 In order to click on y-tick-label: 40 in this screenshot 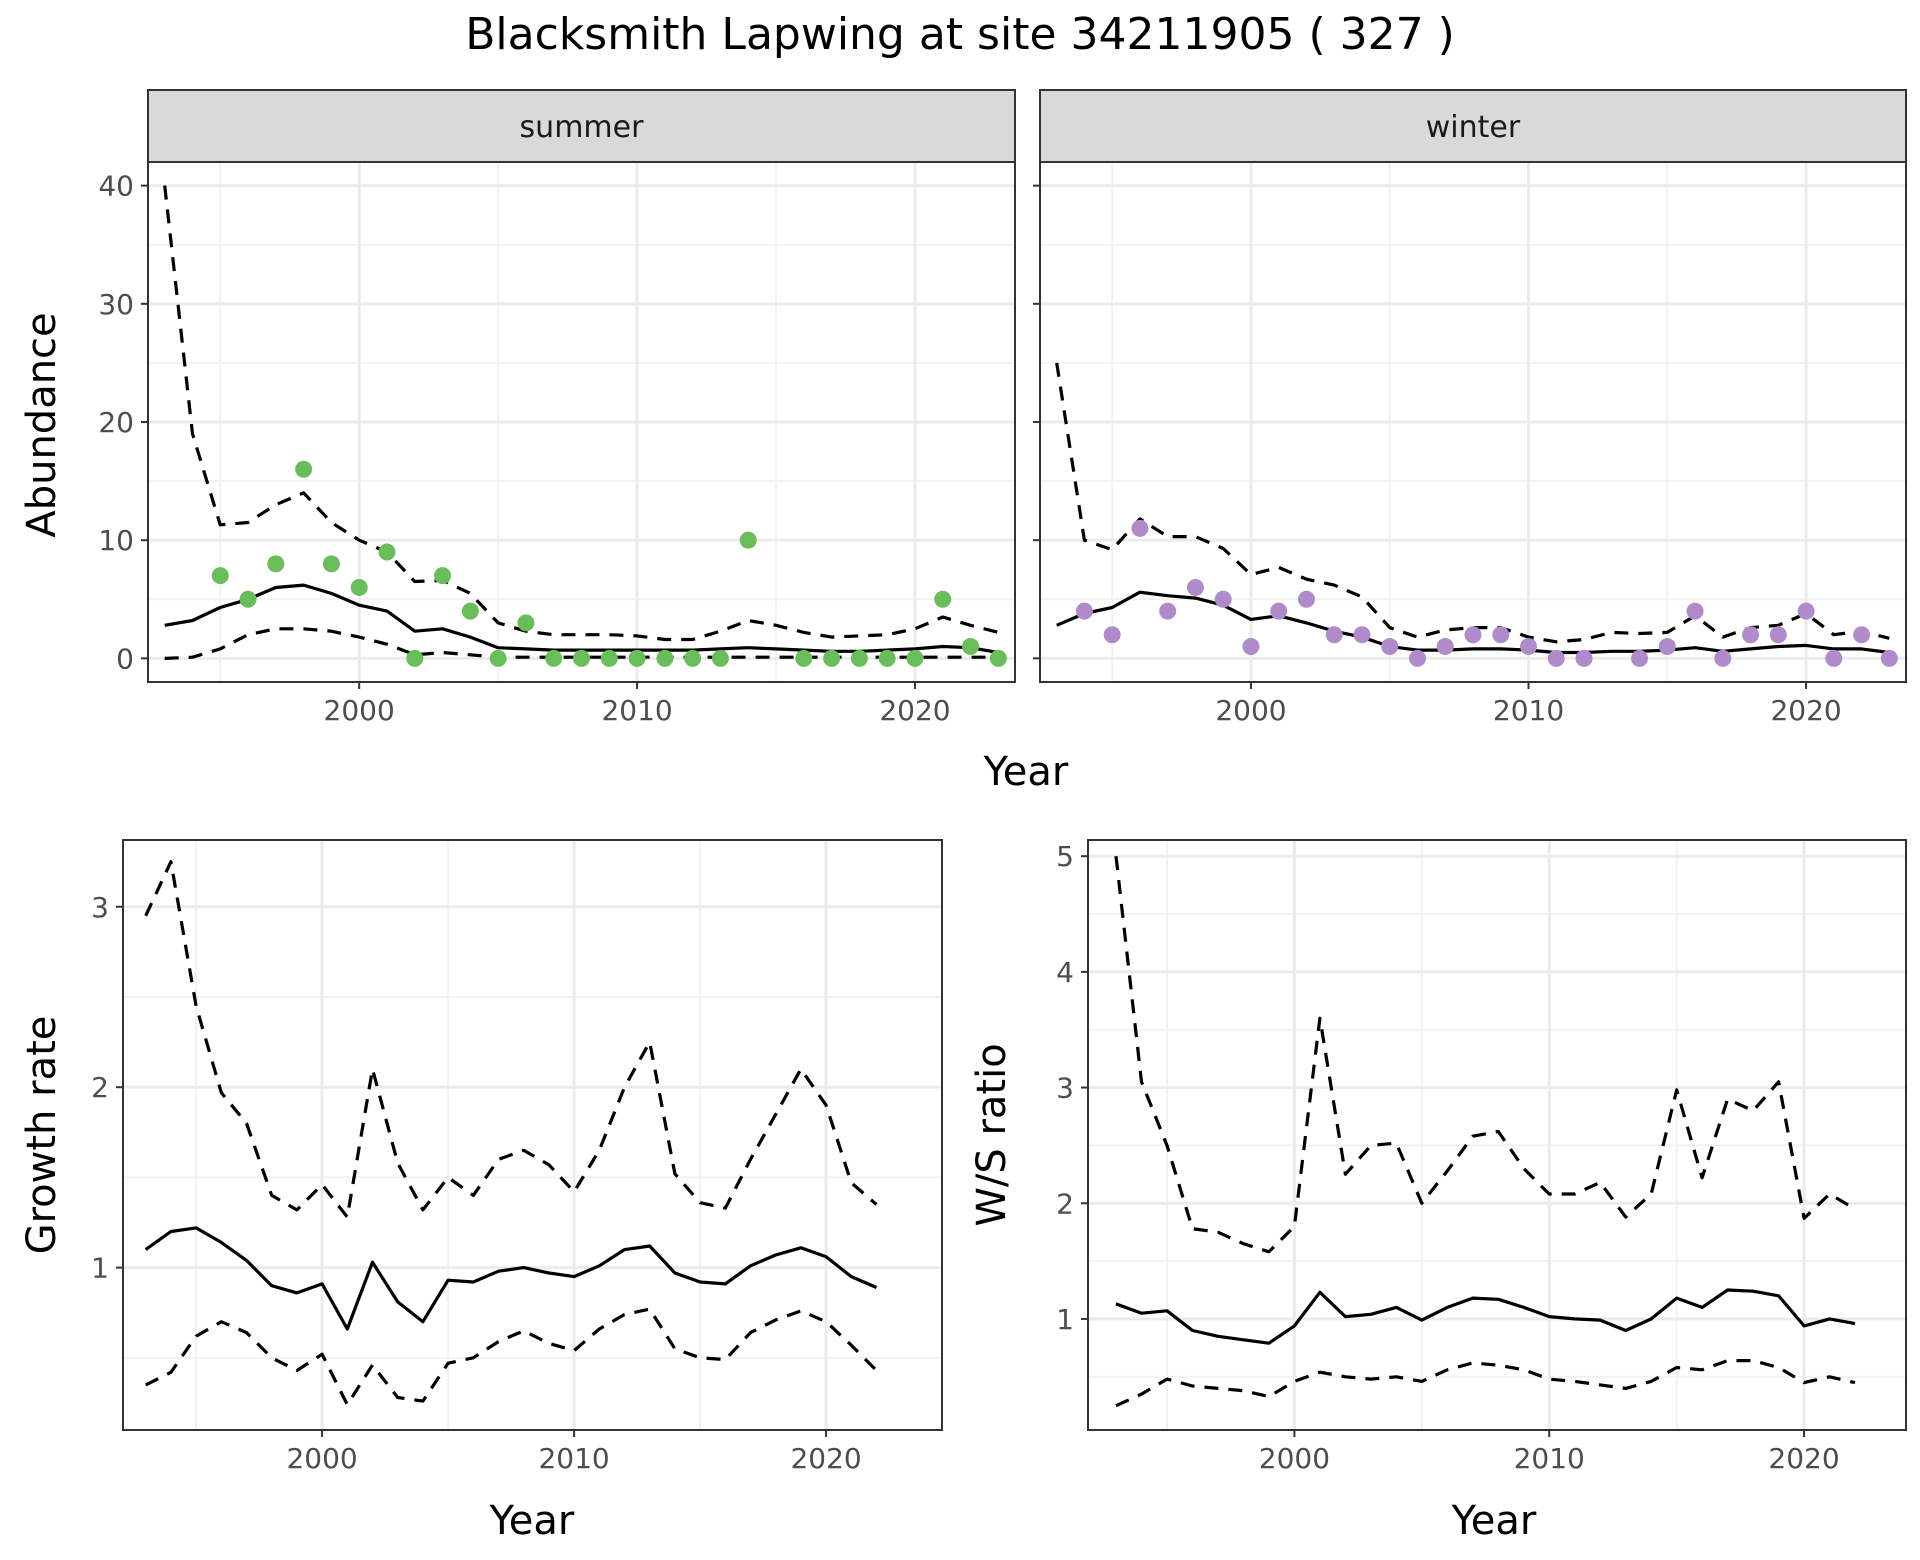, I will do `click(116, 186)`.